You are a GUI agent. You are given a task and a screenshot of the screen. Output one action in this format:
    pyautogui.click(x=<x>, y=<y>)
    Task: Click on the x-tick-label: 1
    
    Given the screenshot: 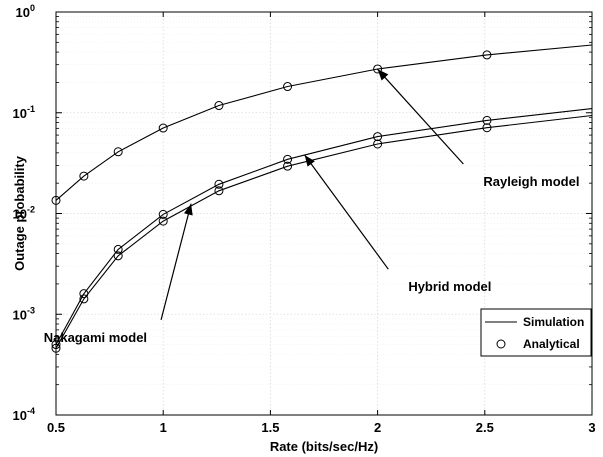 What is the action you would take?
    pyautogui.click(x=163, y=427)
    